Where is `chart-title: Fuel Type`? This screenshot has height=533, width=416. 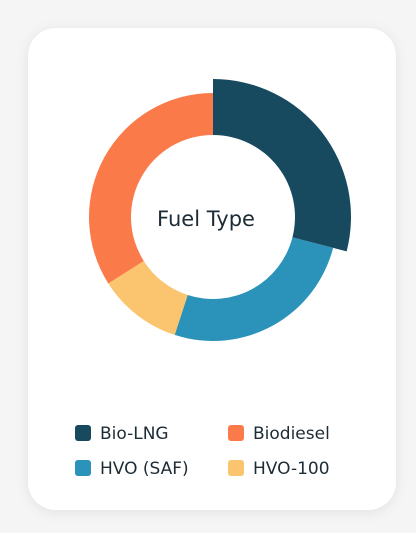 chart-title: Fuel Type is located at coordinates (206, 219).